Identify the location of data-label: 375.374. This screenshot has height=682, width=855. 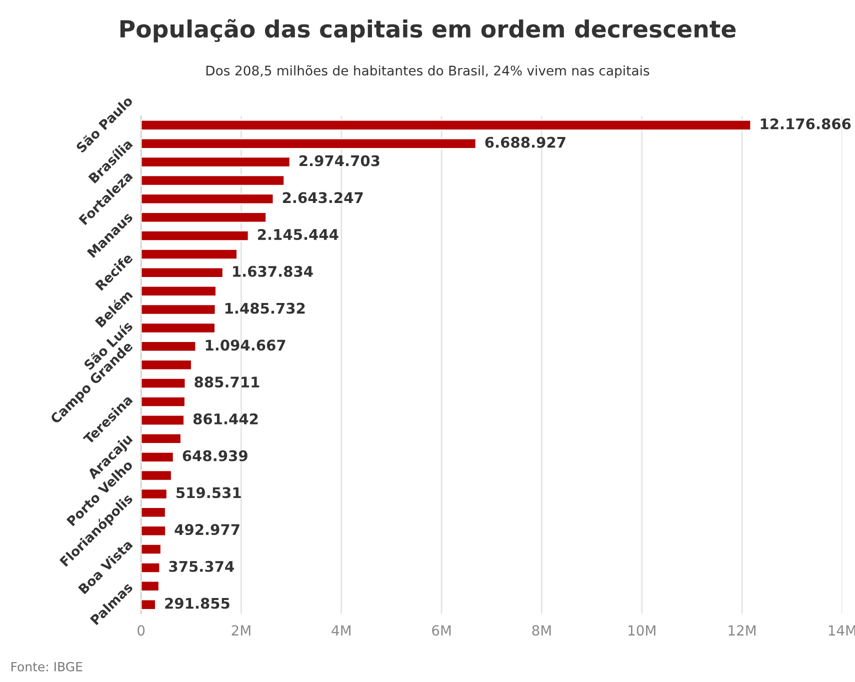
(201, 566).